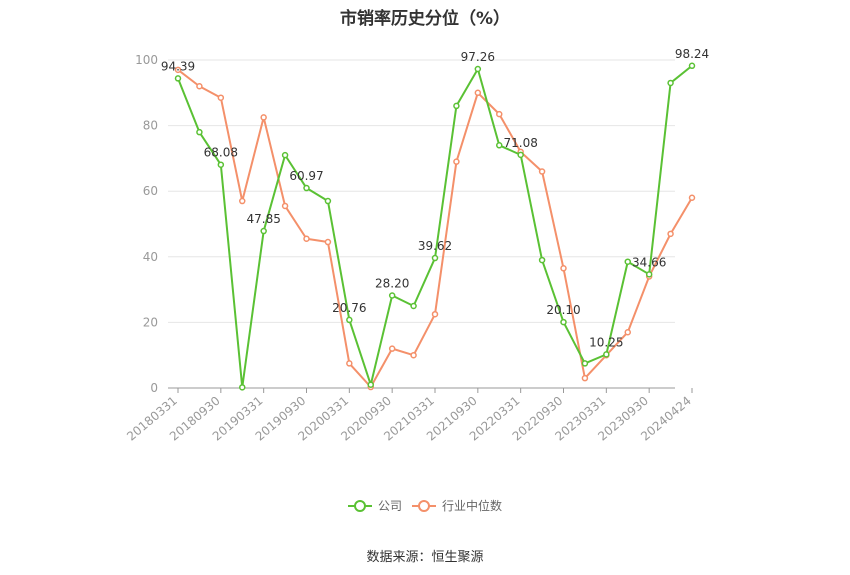 This screenshot has width=850, height=575. I want to click on y-tick-label-40: 40, so click(150, 257).